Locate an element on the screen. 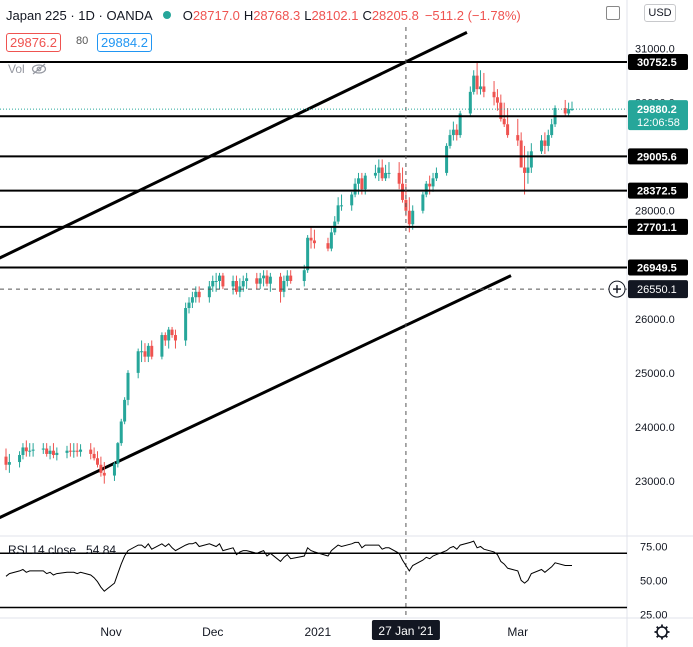 This screenshot has width=693, height=647. crosshair-date-label: 27 Jan '21 is located at coordinates (405, 631).